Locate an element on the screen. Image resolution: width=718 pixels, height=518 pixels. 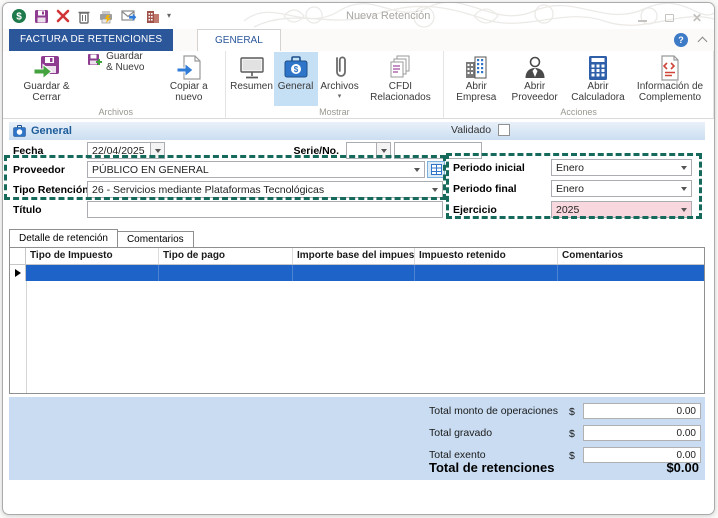
serie-label: Serie/No. is located at coordinates (316, 151).